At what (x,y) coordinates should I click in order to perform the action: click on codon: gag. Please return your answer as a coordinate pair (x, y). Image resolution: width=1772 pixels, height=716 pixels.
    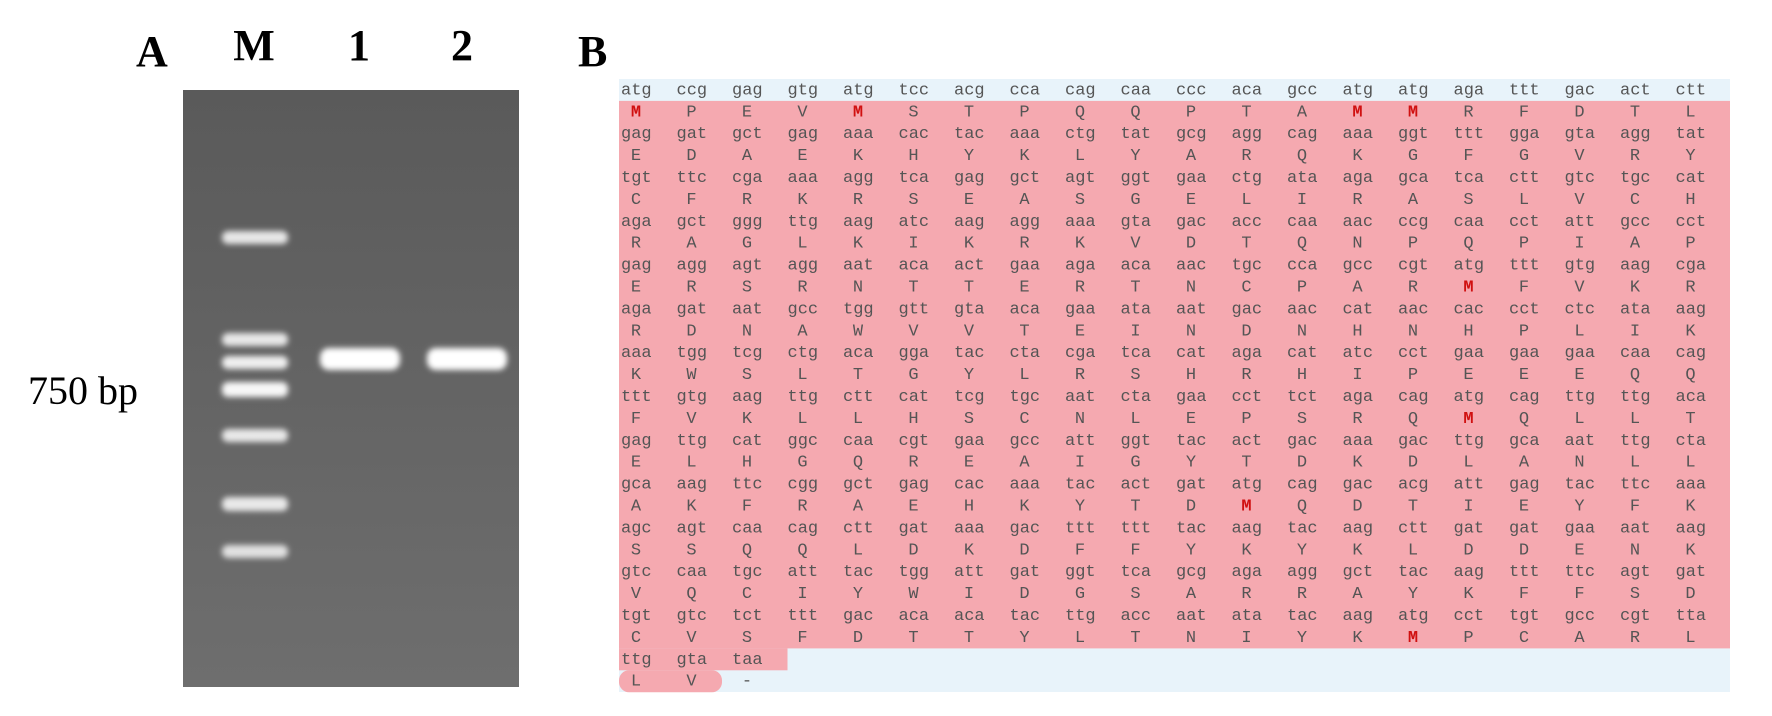
    Looking at the image, I should click on (914, 485).